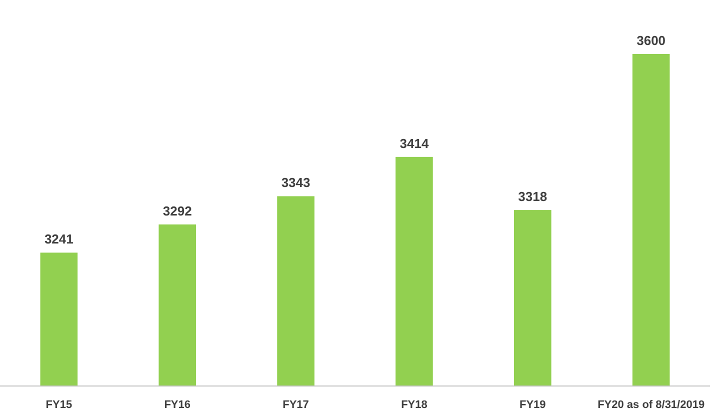 The image size is (717, 416). I want to click on data-label: 3414, so click(415, 143).